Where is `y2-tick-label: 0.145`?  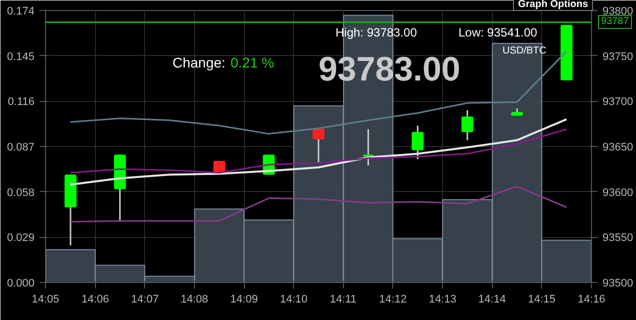
y2-tick-label: 0.145 is located at coordinates (20, 56).